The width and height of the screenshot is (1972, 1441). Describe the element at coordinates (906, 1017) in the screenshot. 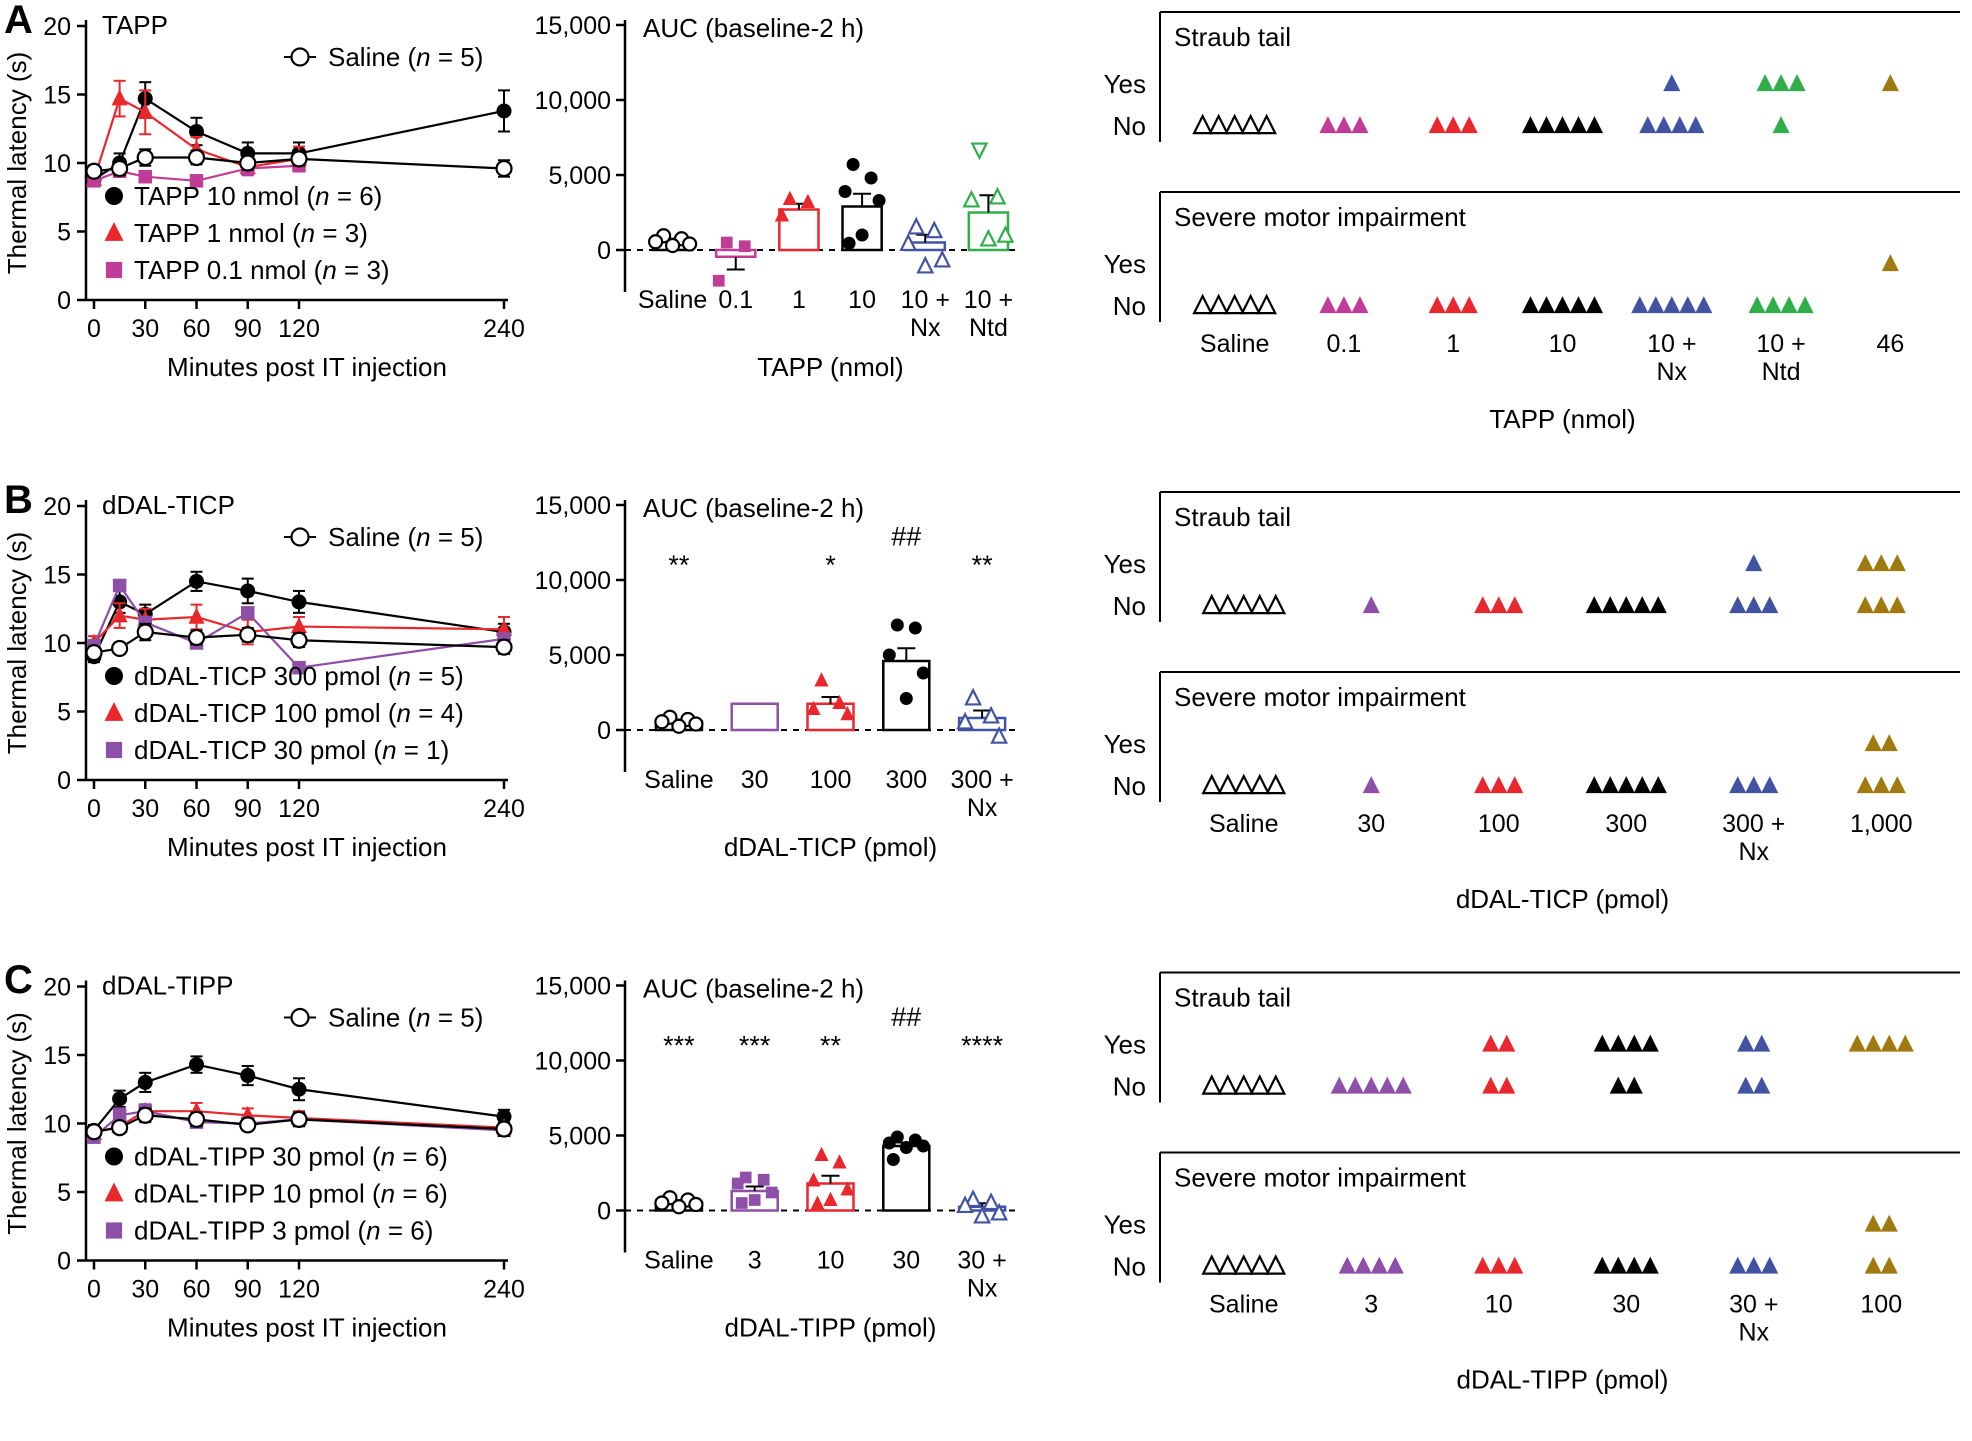

I see `significance-label: ##` at that location.